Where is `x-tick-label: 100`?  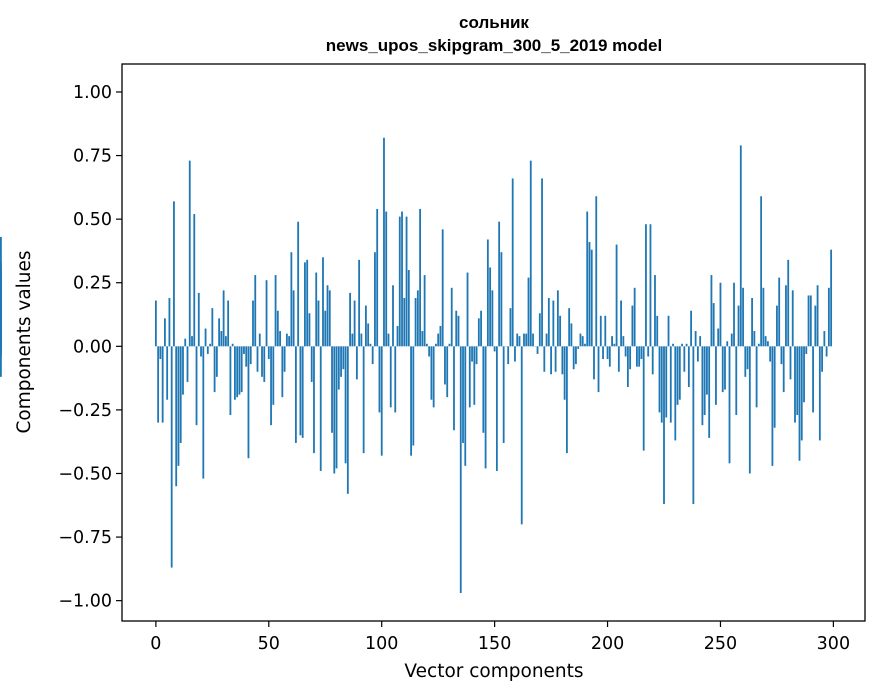
x-tick-label: 100 is located at coordinates (381, 644).